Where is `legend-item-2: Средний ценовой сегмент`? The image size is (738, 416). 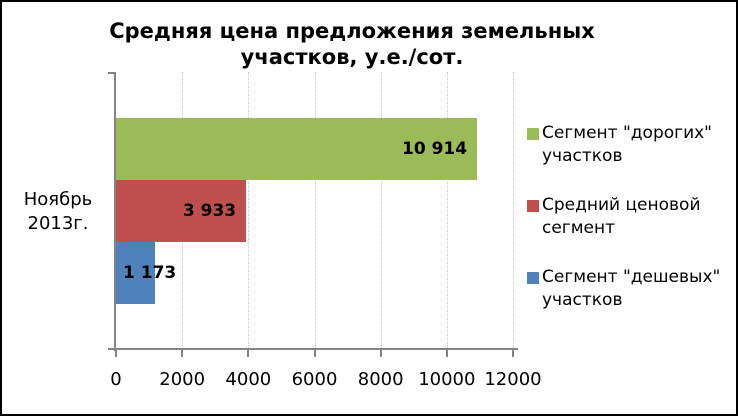
legend-item-2: Средний ценовой сегмент is located at coordinates (629, 218).